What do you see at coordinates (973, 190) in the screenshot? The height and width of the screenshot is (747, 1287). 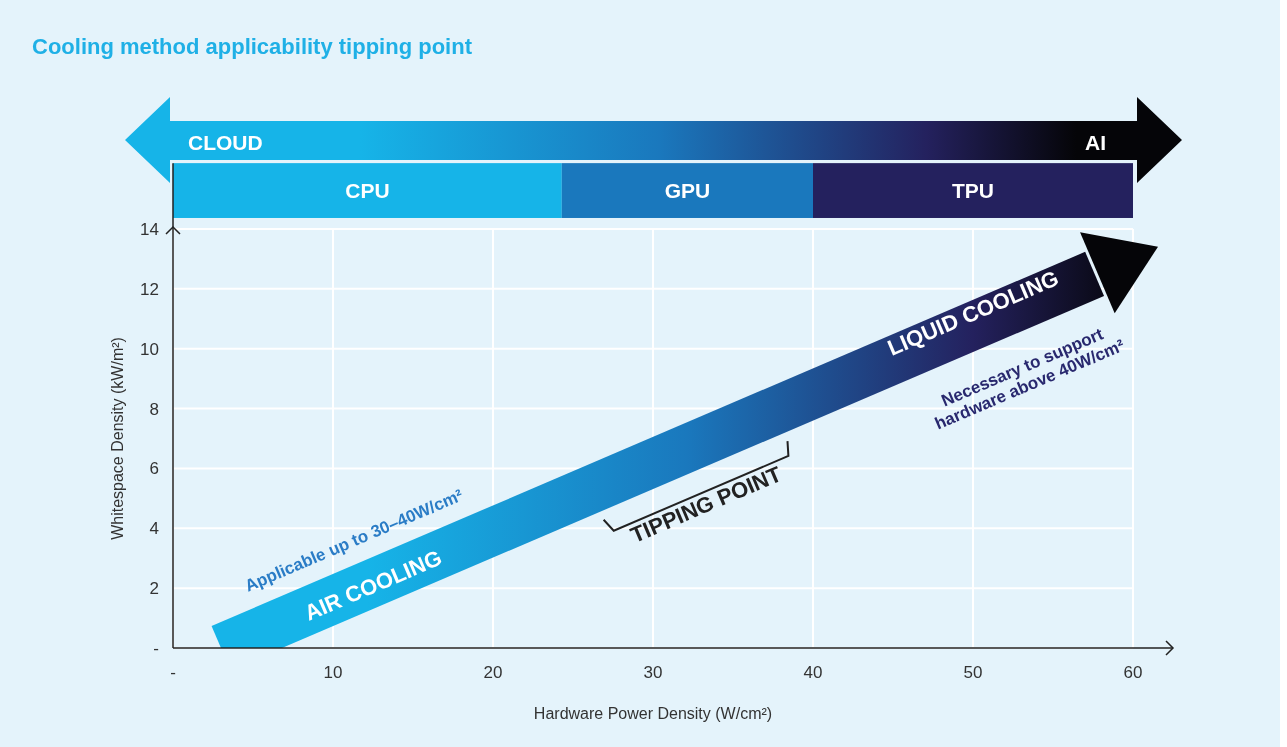 I see `band-label: TPU` at bounding box center [973, 190].